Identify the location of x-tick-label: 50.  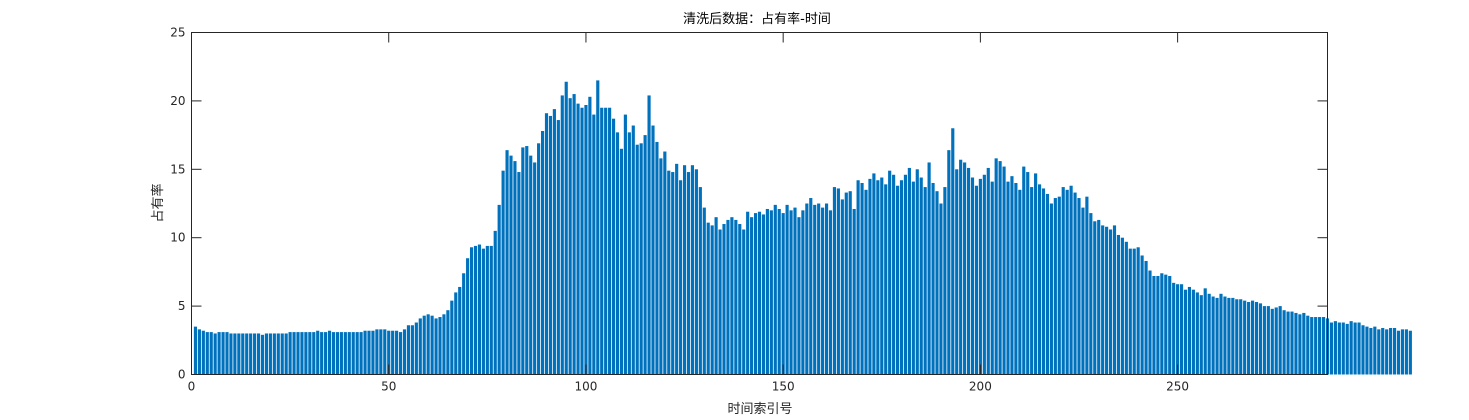
(388, 387).